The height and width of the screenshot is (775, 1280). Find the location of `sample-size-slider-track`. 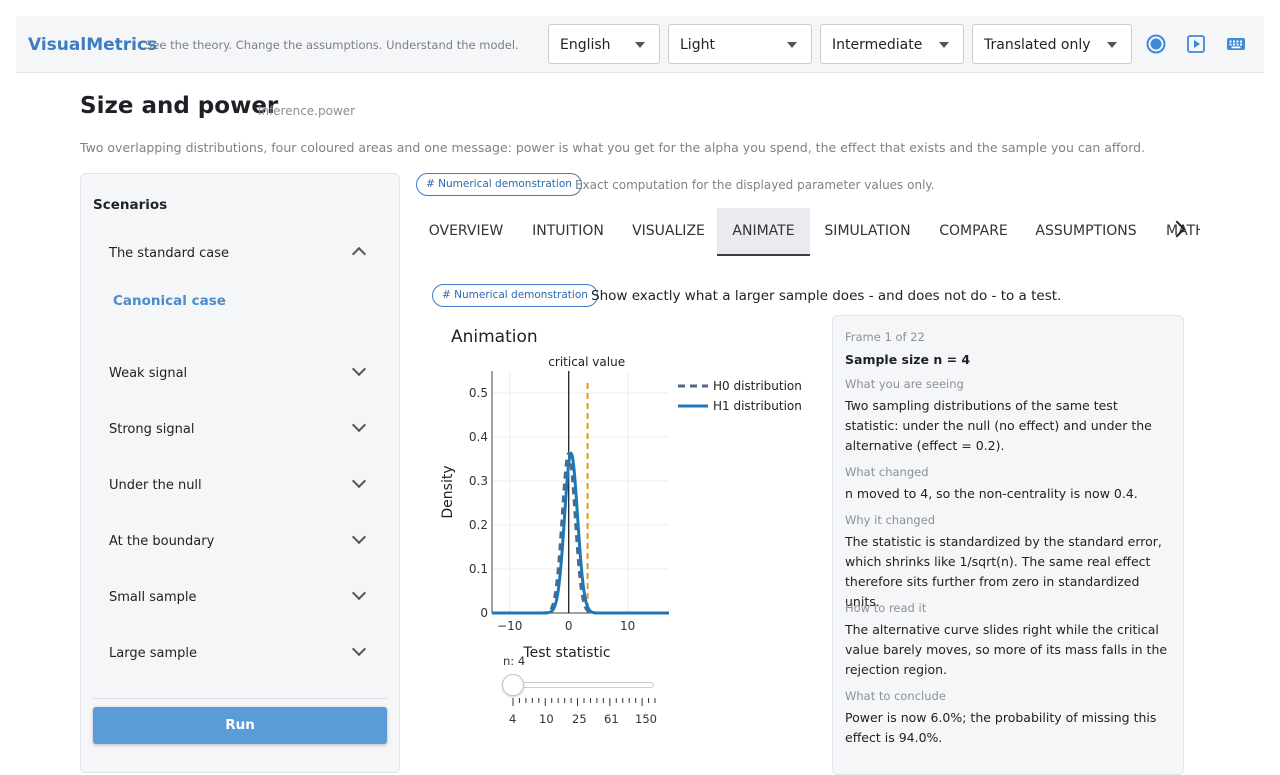

sample-size-slider-track is located at coordinates (583, 685).